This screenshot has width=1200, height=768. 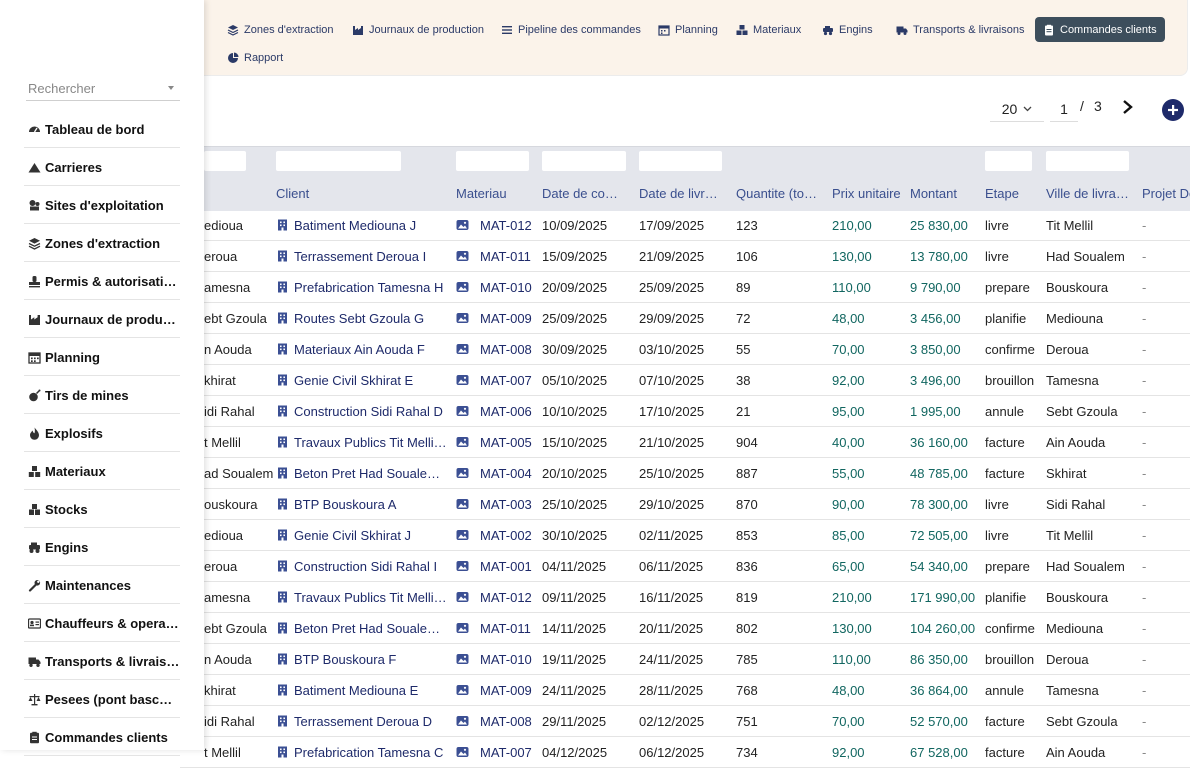 I want to click on nav-tab-materiaux: Materiaux, so click(x=768, y=30).